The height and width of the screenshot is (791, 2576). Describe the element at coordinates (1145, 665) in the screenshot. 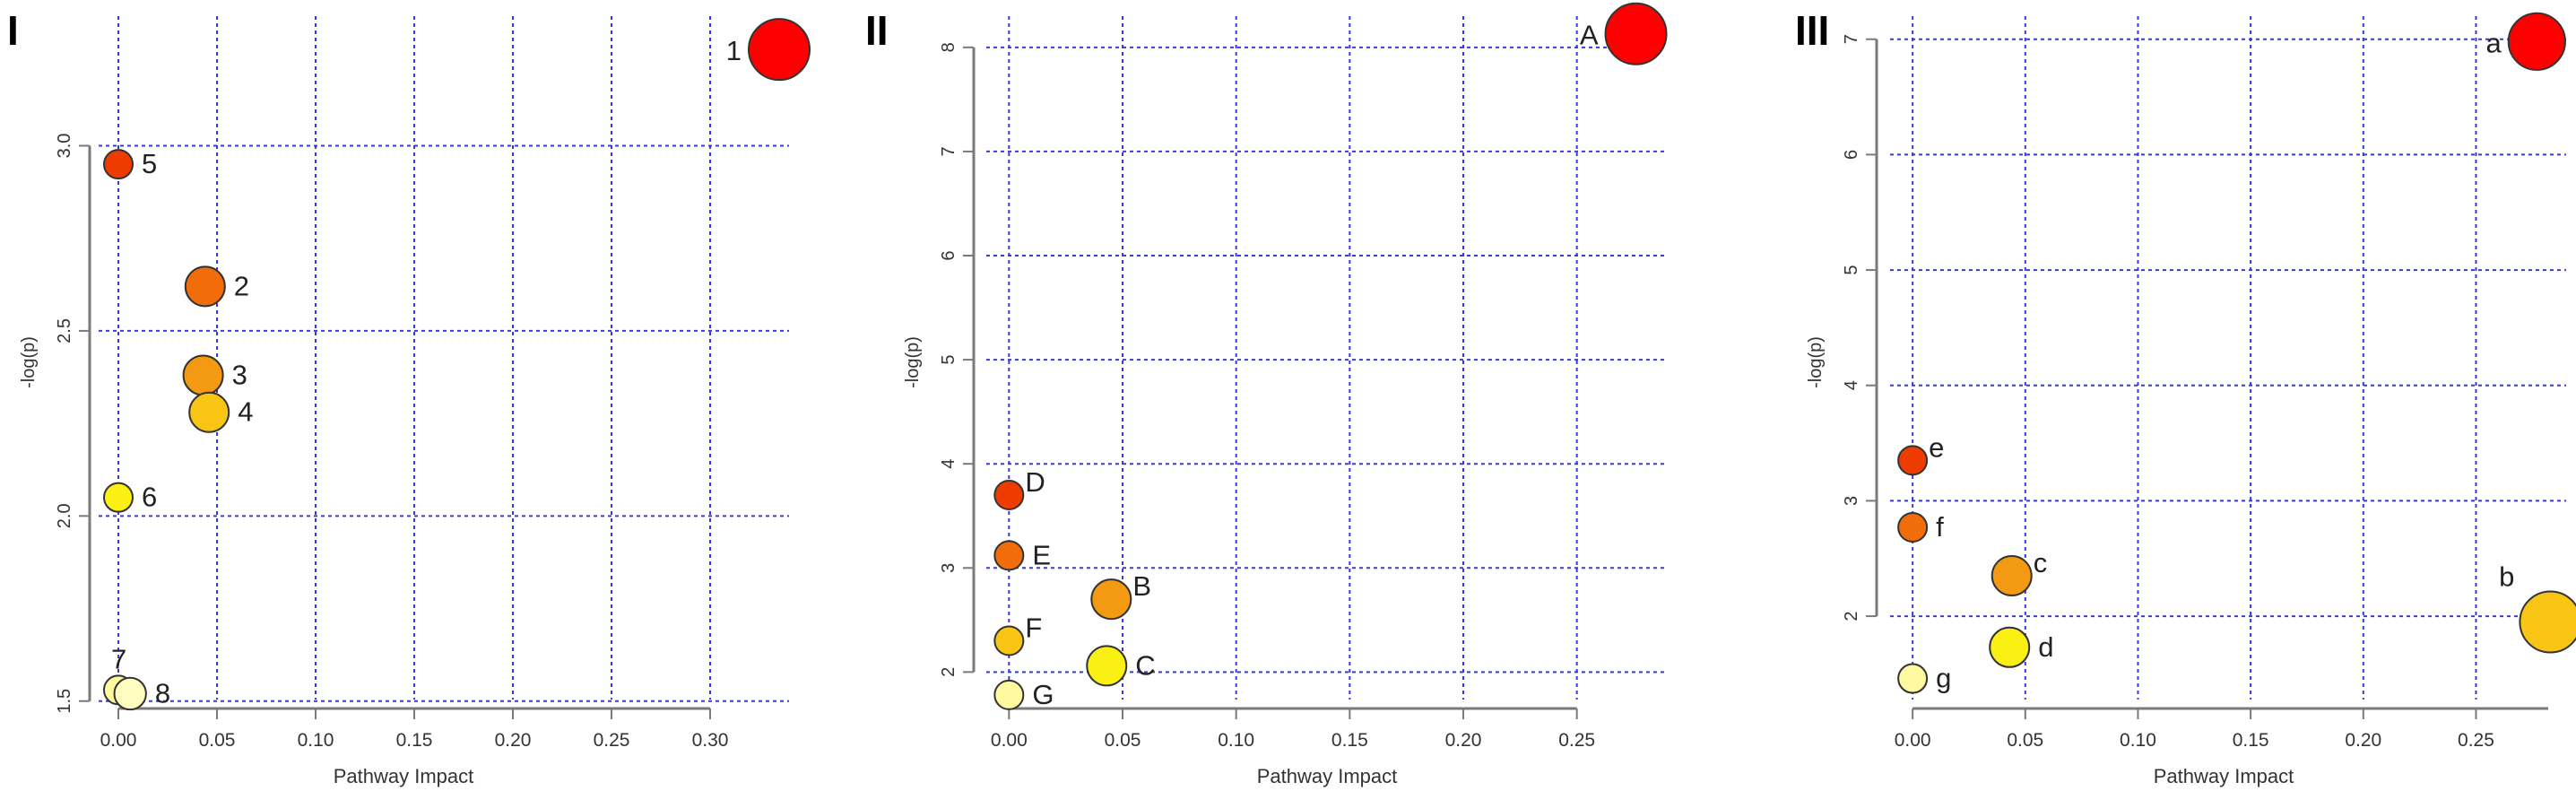

I see `bubble-label: C` at that location.